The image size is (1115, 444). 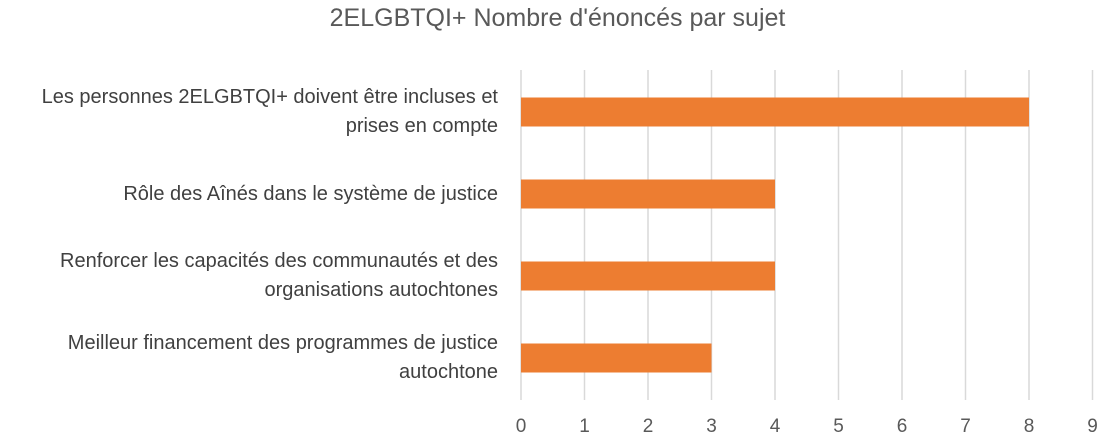 I want to click on x-tick-label: 0, so click(x=521, y=426).